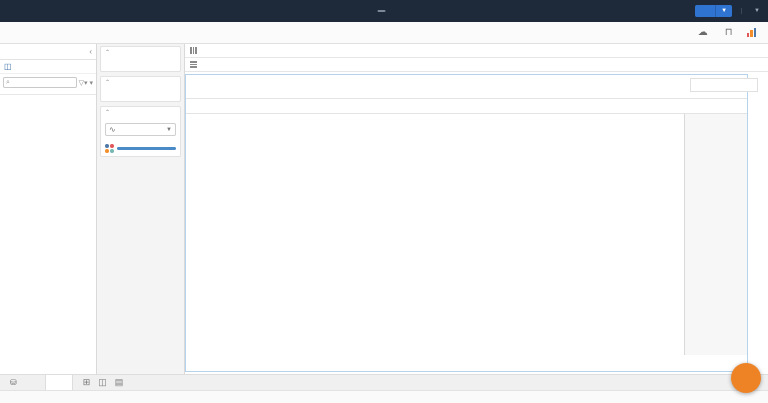  Describe the element at coordinates (91, 83) in the screenshot. I see `pane-menu-icon: ▾` at that location.